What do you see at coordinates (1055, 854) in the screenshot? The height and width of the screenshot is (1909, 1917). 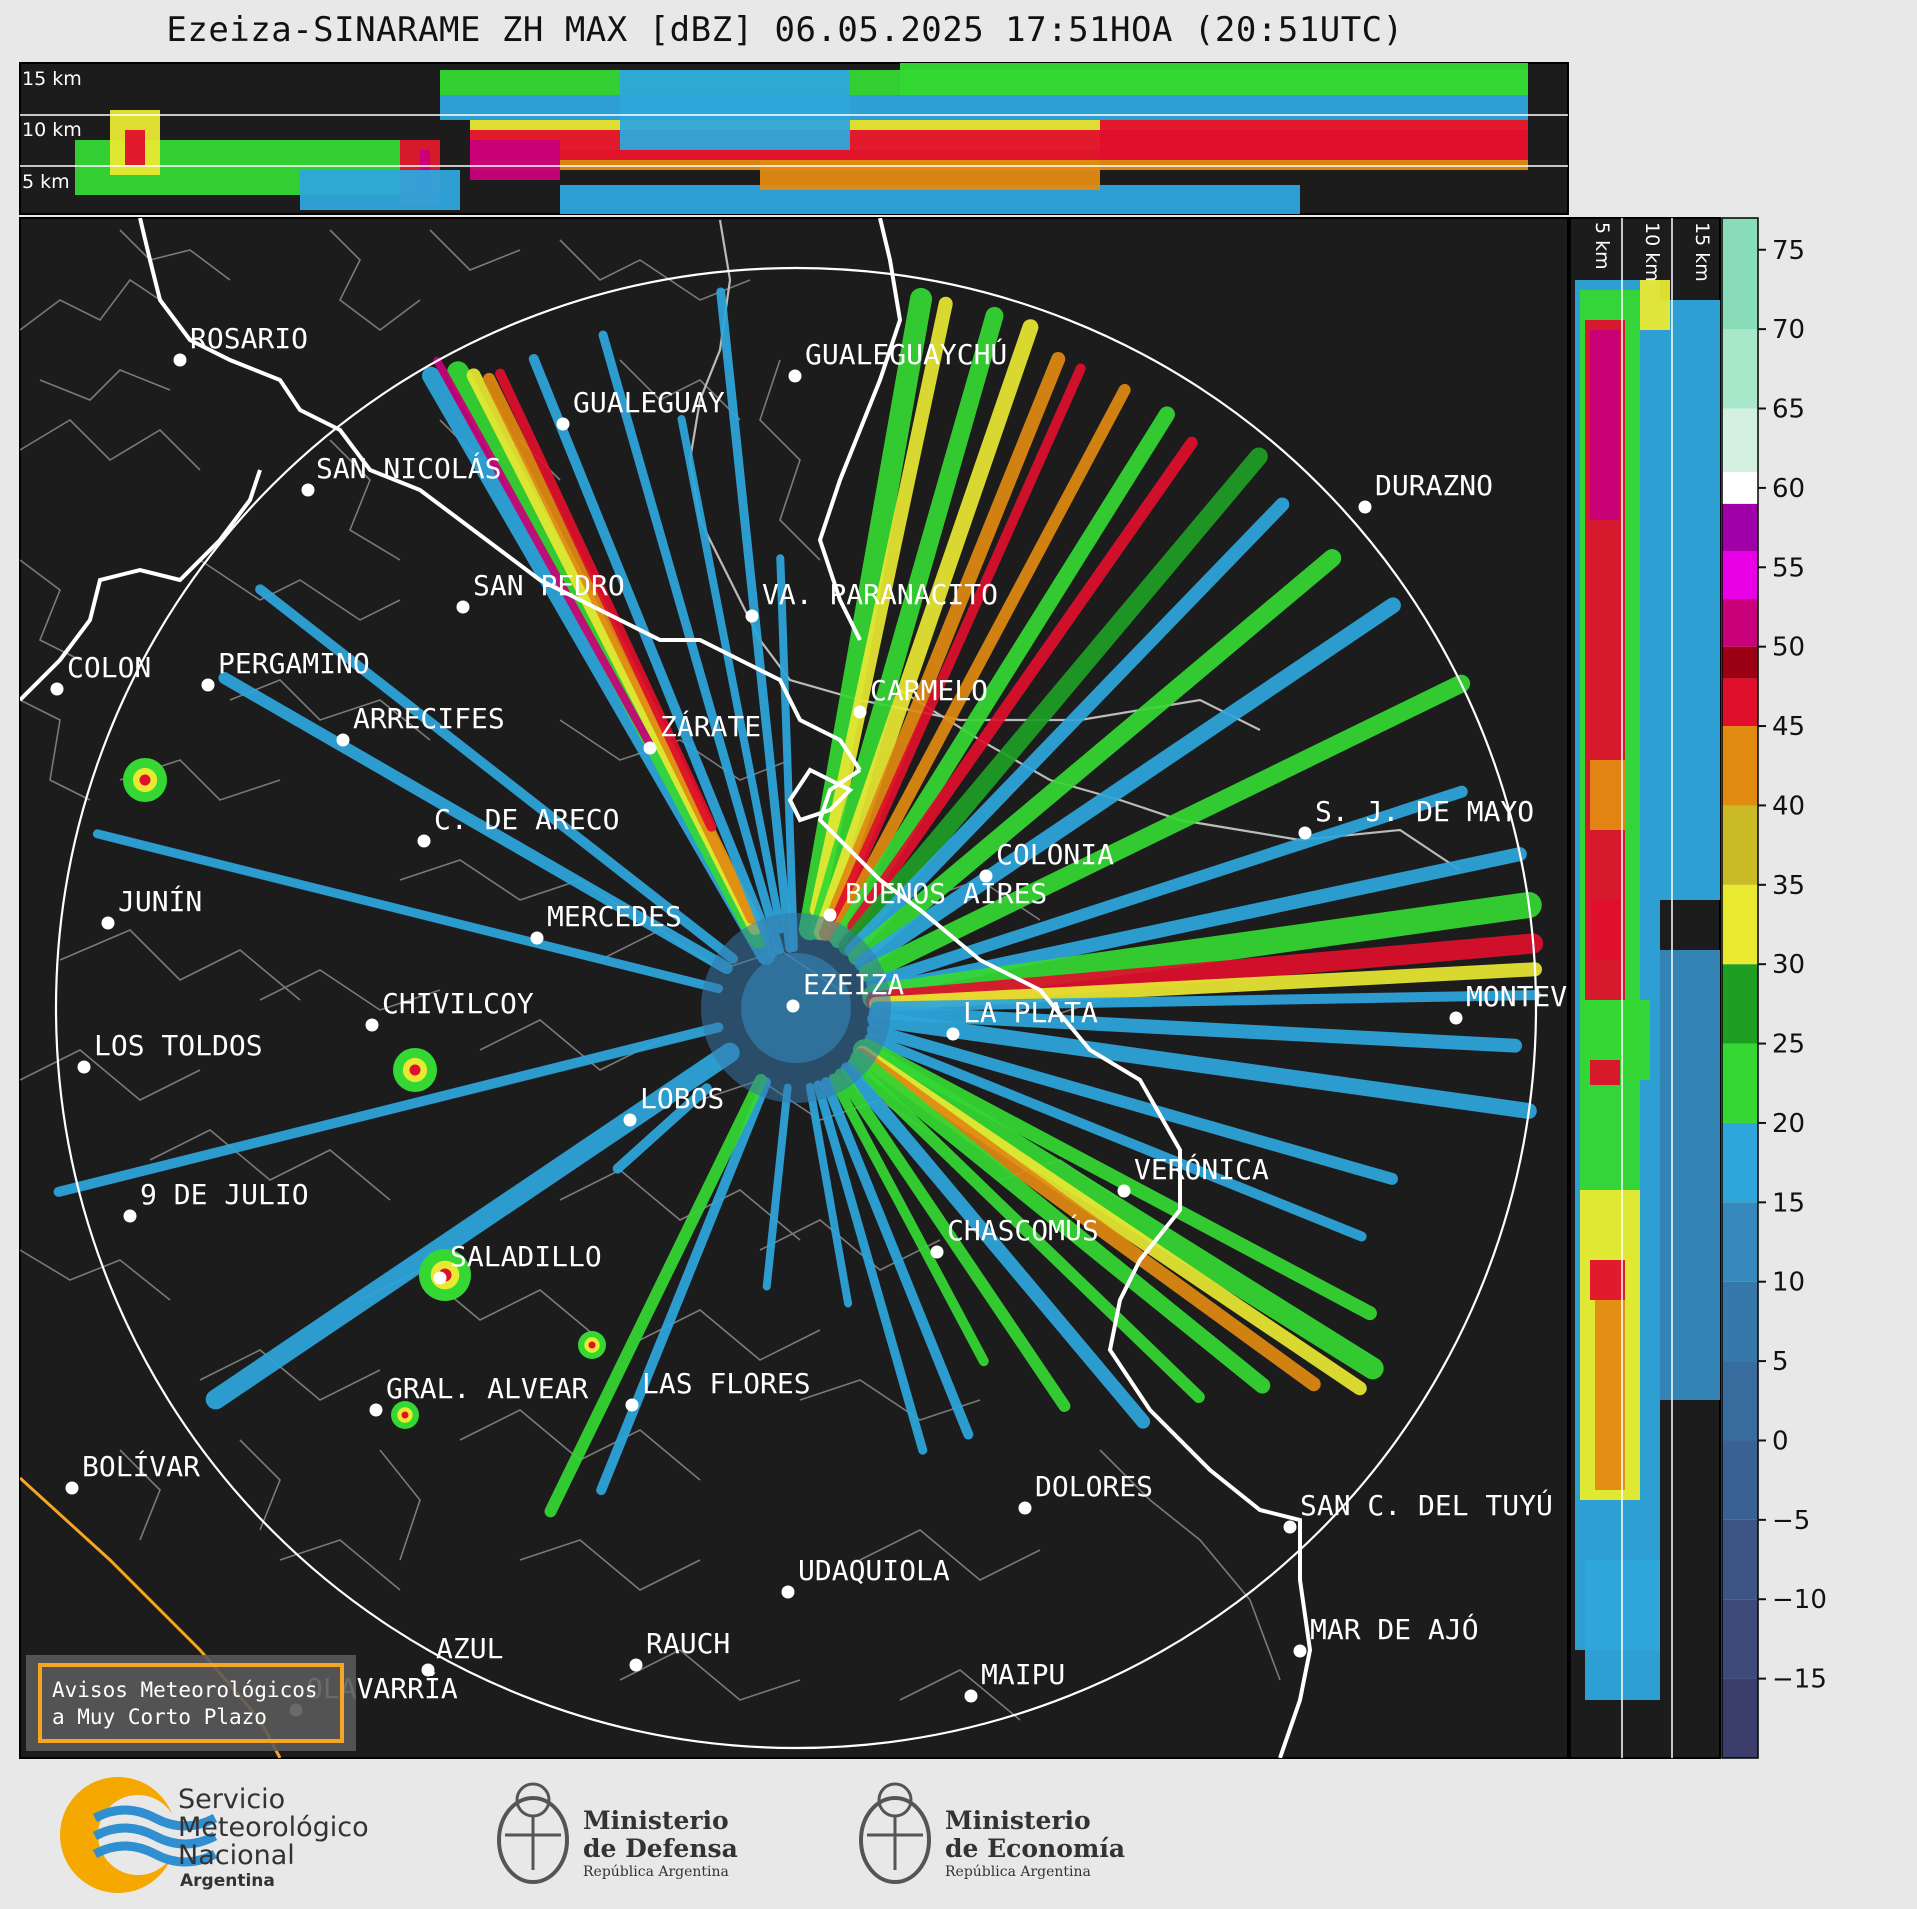 I see `city-label: COLONIA` at bounding box center [1055, 854].